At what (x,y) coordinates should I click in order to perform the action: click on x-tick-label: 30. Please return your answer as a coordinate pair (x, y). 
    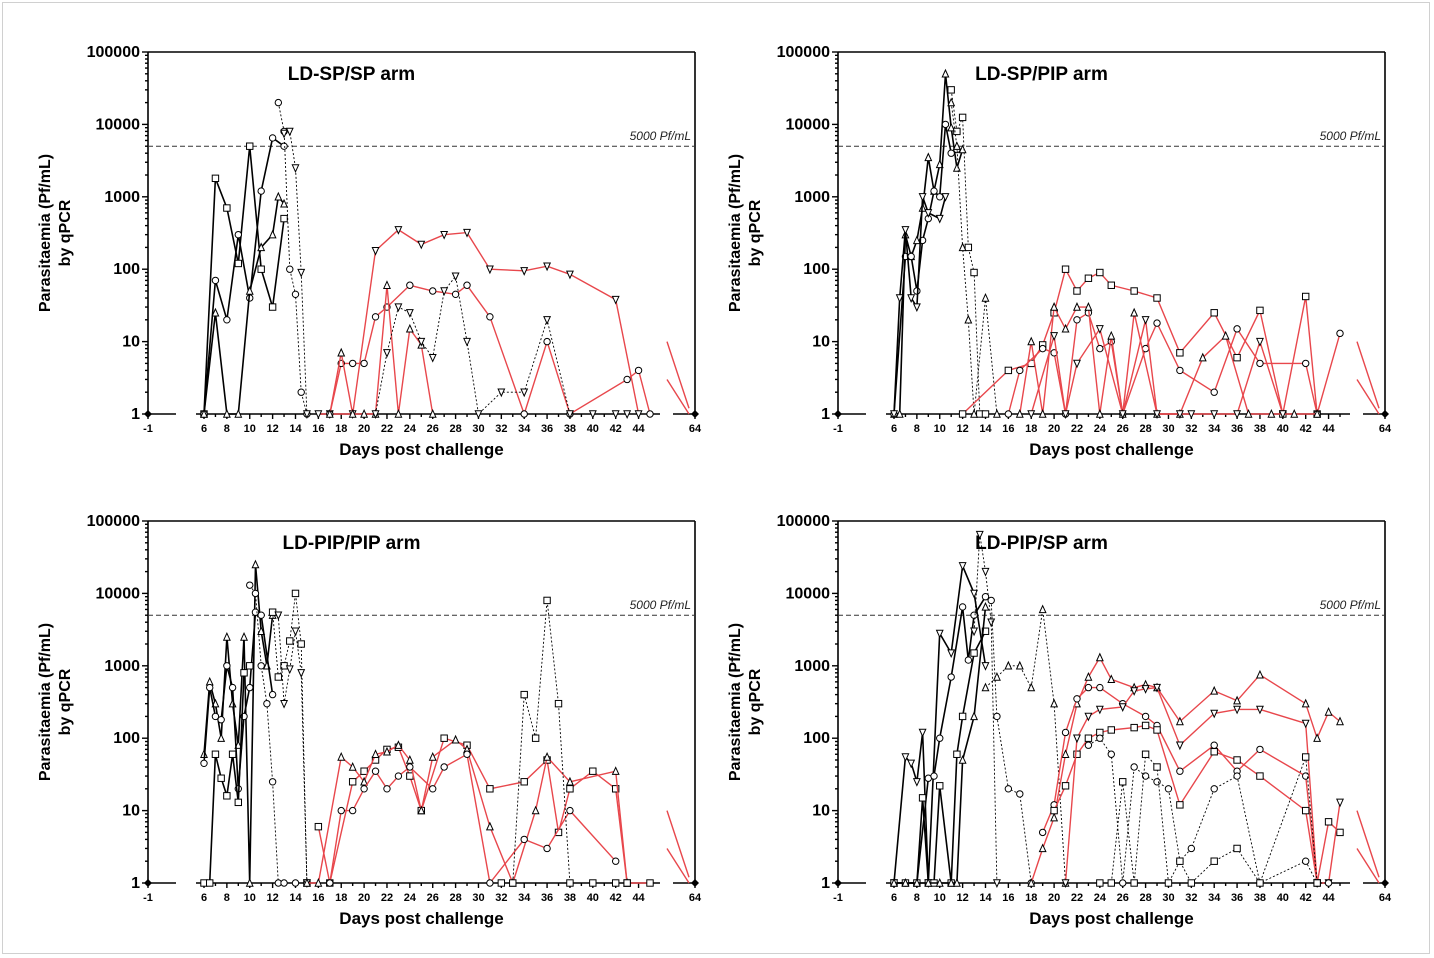
    Looking at the image, I should click on (478, 429).